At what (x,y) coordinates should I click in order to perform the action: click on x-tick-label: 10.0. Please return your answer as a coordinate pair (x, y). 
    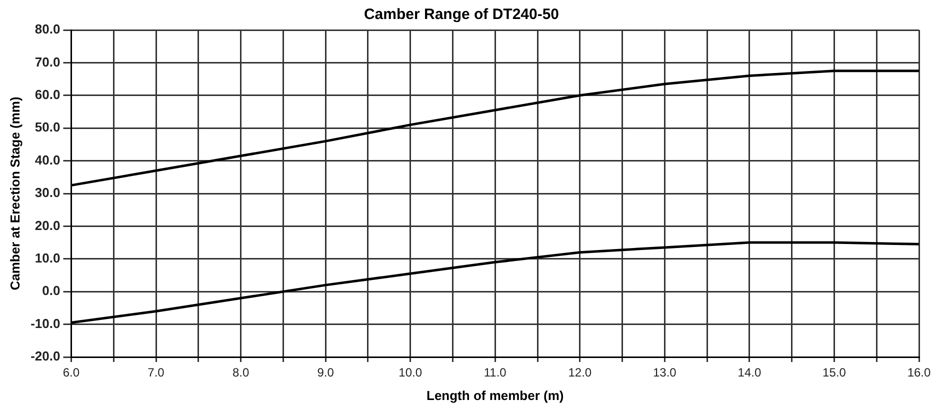
    Looking at the image, I should click on (410, 373).